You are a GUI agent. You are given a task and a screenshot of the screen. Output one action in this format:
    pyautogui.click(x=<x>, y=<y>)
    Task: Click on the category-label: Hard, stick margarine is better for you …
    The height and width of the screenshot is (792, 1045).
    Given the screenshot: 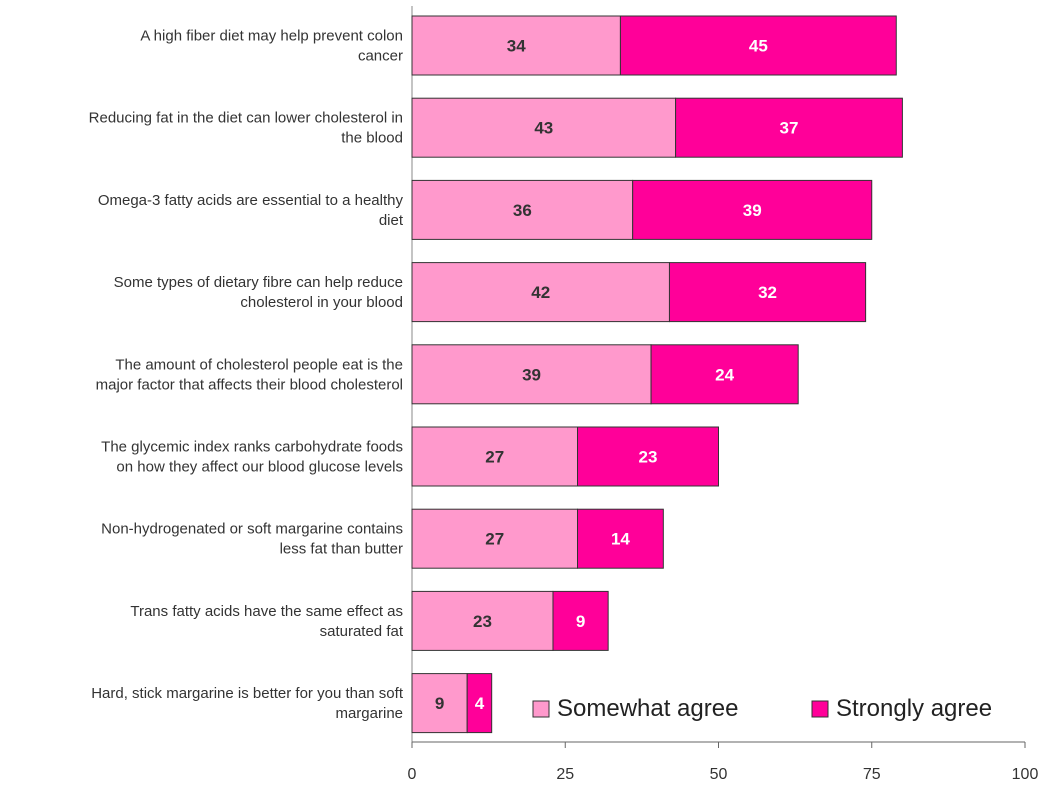 What is the action you would take?
    pyautogui.click(x=247, y=693)
    